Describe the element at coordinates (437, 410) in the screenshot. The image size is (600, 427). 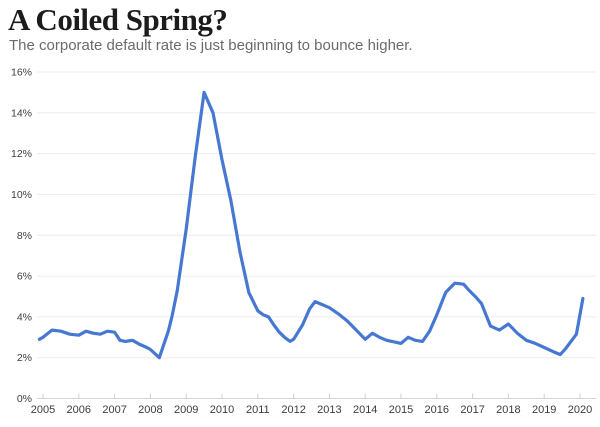
I see `x-axis-label: 2016` at that location.